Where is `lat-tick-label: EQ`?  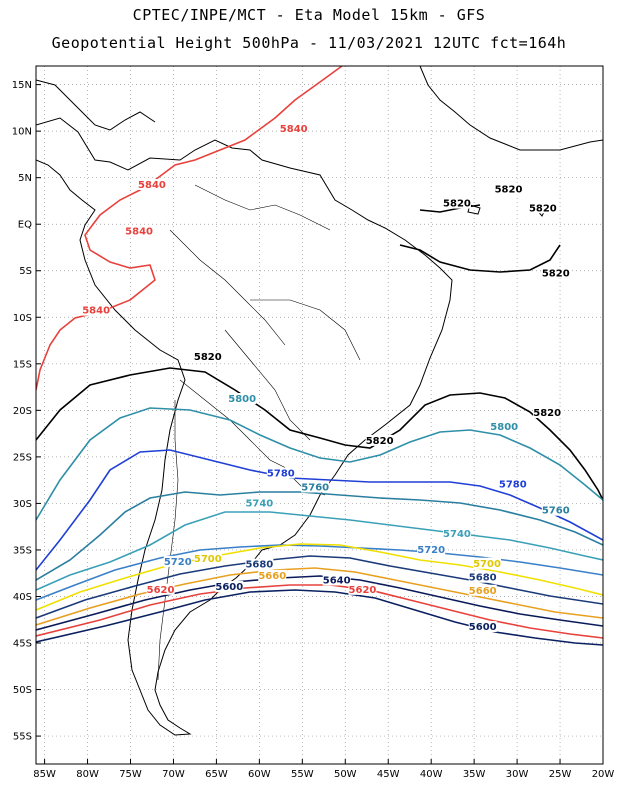
lat-tick-label: EQ is located at coordinates (25, 225).